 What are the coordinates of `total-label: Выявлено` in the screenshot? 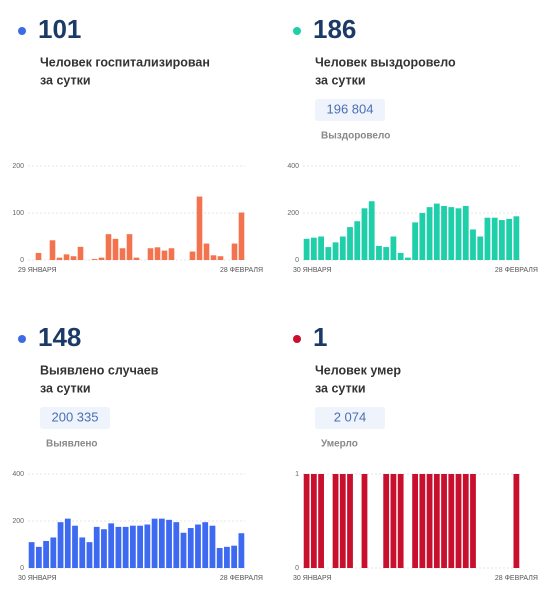 It's located at (72, 444).